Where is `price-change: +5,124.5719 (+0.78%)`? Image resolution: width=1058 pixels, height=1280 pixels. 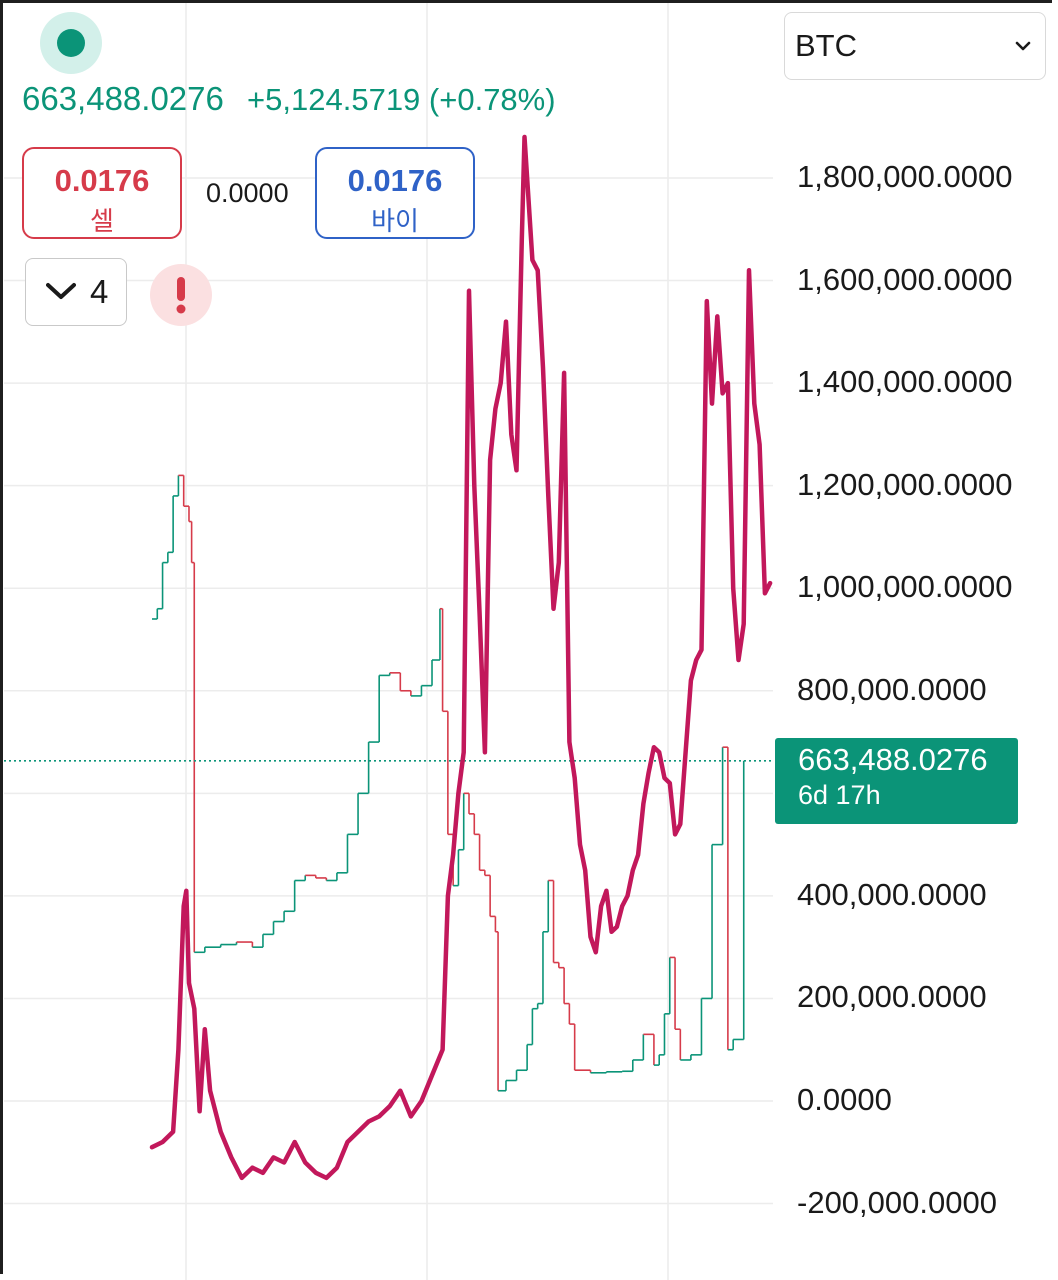 price-change: +5,124.5719 (+0.78%) is located at coordinates (401, 99).